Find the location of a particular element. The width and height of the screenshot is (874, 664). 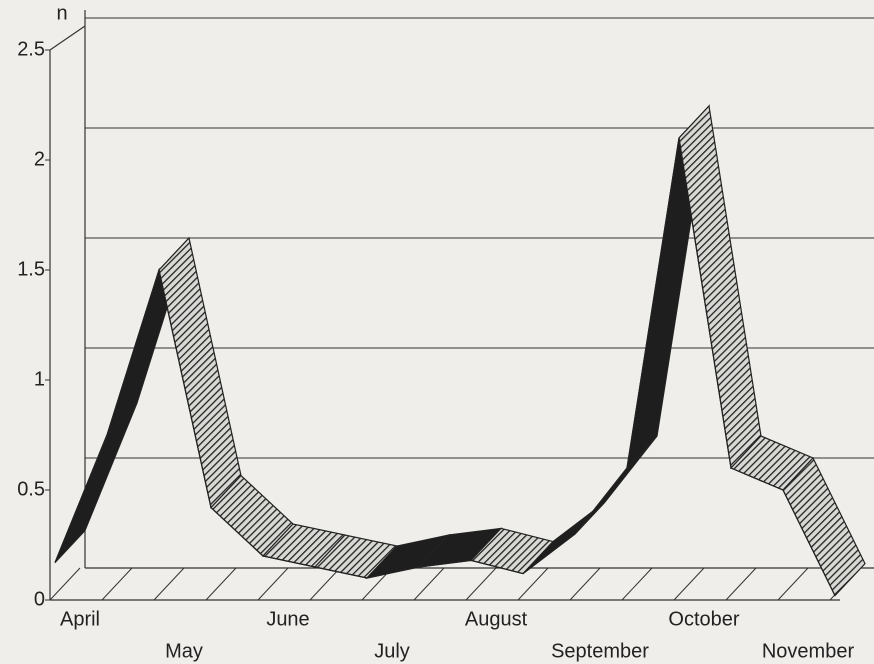

y-tick-label: 1.5 is located at coordinates (31, 269).